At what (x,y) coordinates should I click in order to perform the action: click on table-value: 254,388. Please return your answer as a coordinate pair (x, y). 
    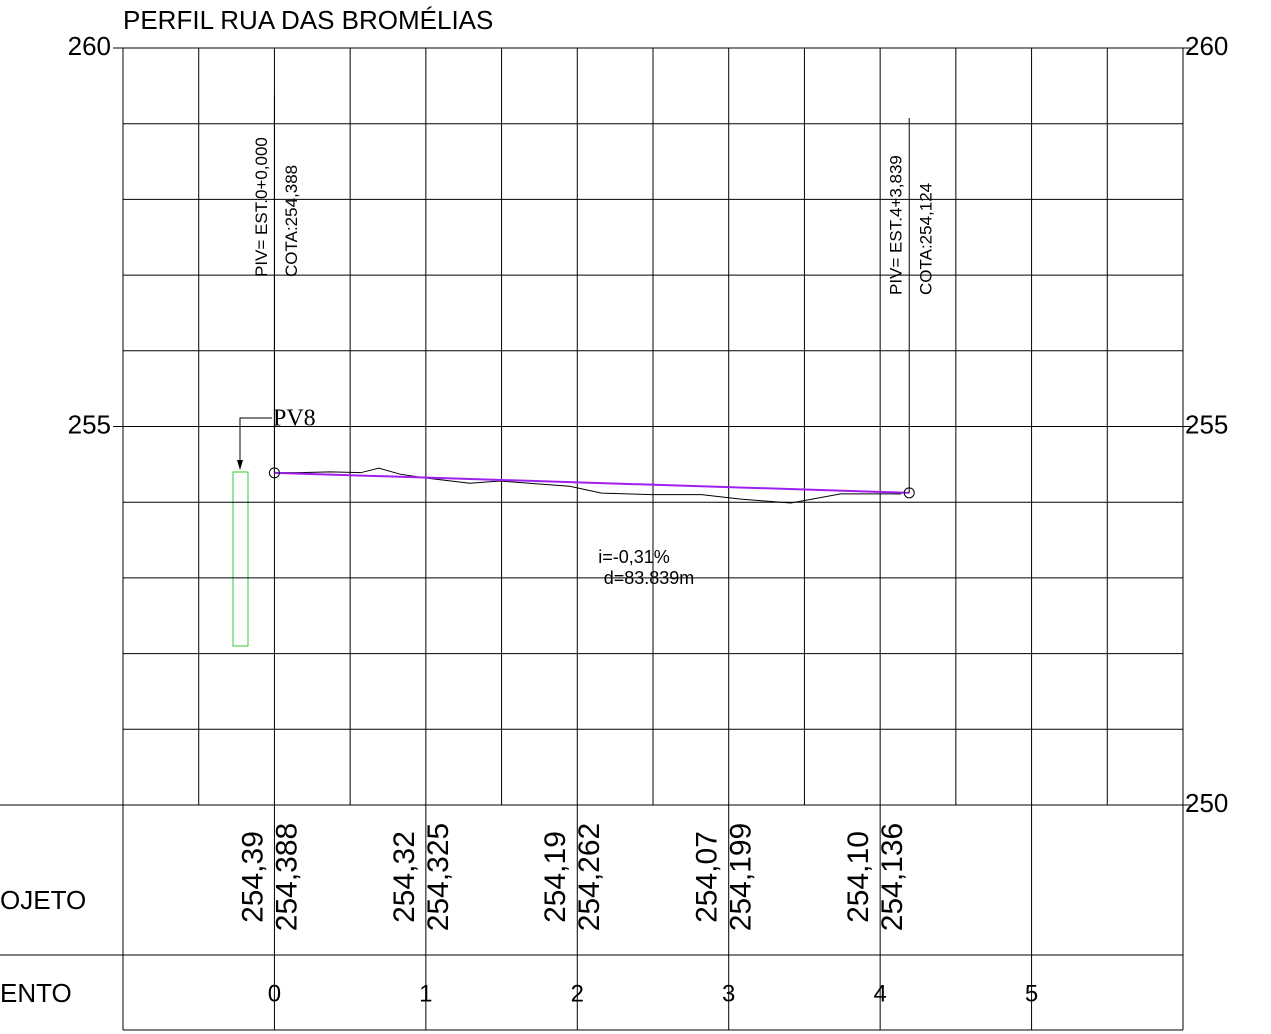
    Looking at the image, I should click on (286, 877).